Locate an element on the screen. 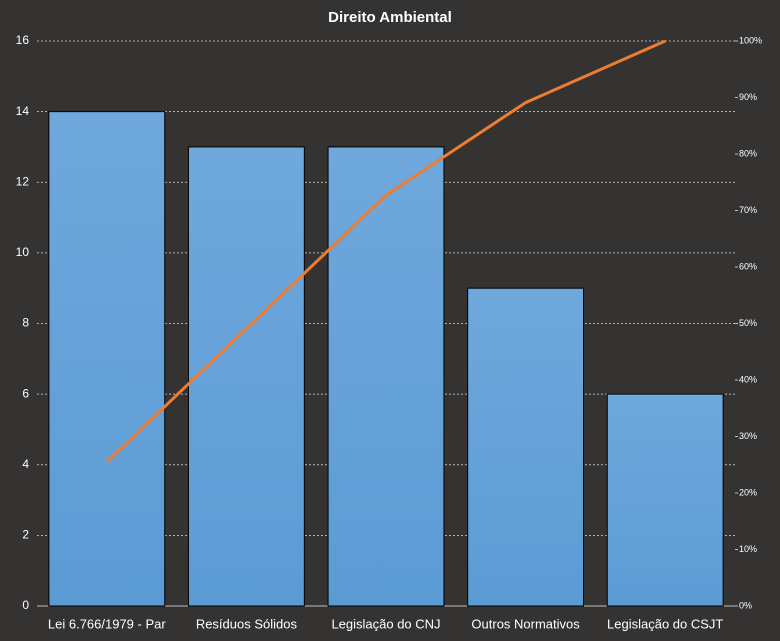 Image resolution: width=780 pixels, height=641 pixels. y-tick-label: 6 is located at coordinates (25, 393).